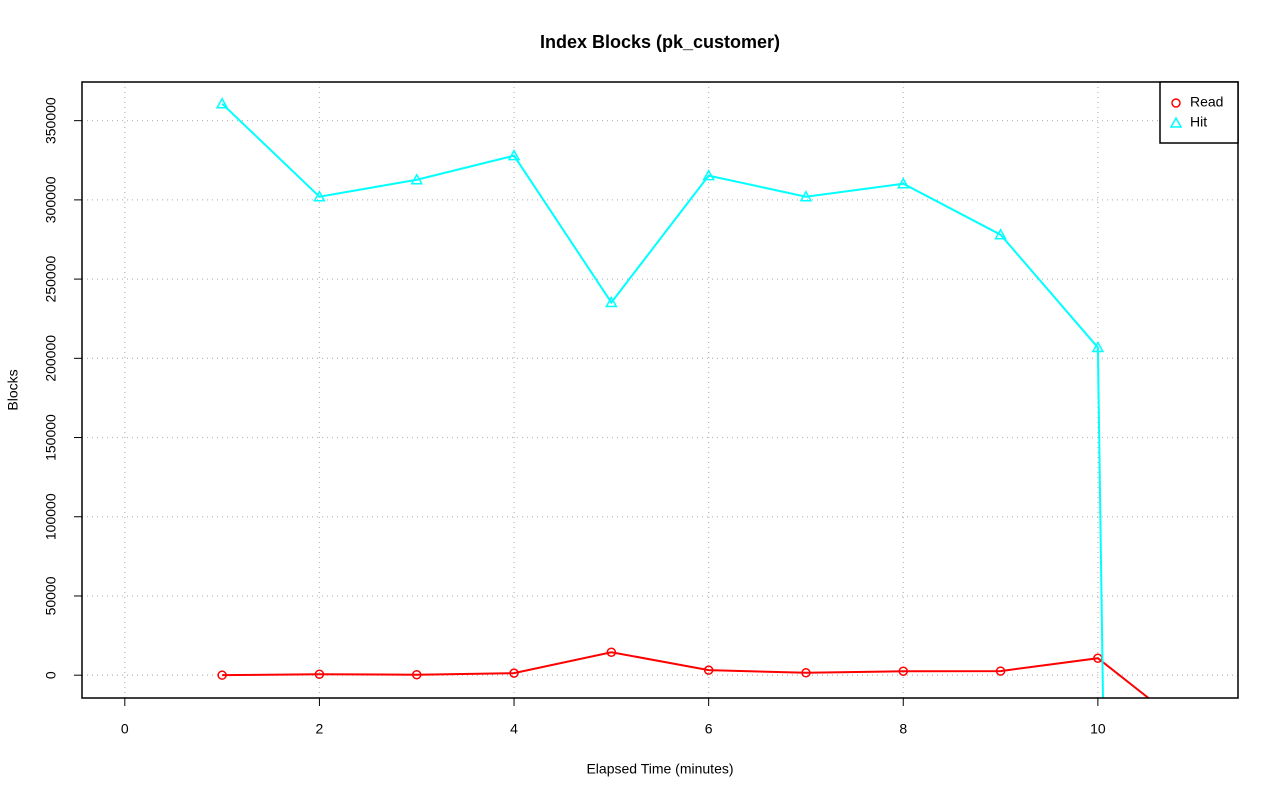 The height and width of the screenshot is (801, 1280). What do you see at coordinates (13, 389) in the screenshot?
I see `y-axis-label: Blocks` at bounding box center [13, 389].